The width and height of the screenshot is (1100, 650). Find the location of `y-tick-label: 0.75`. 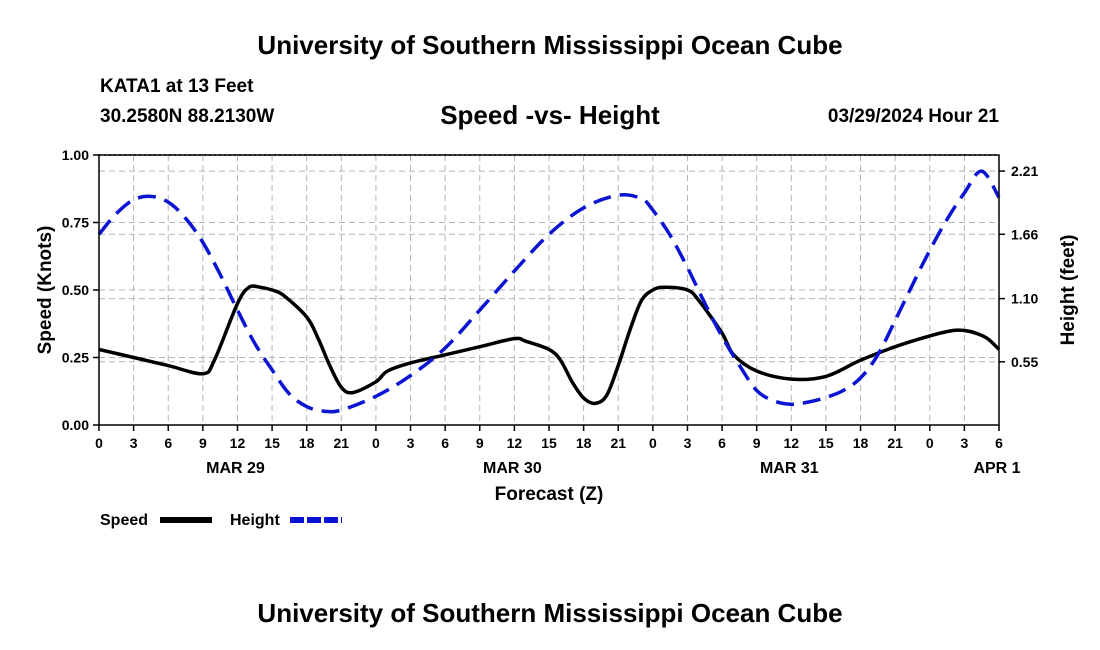

y-tick-label: 0.75 is located at coordinates (75, 223).